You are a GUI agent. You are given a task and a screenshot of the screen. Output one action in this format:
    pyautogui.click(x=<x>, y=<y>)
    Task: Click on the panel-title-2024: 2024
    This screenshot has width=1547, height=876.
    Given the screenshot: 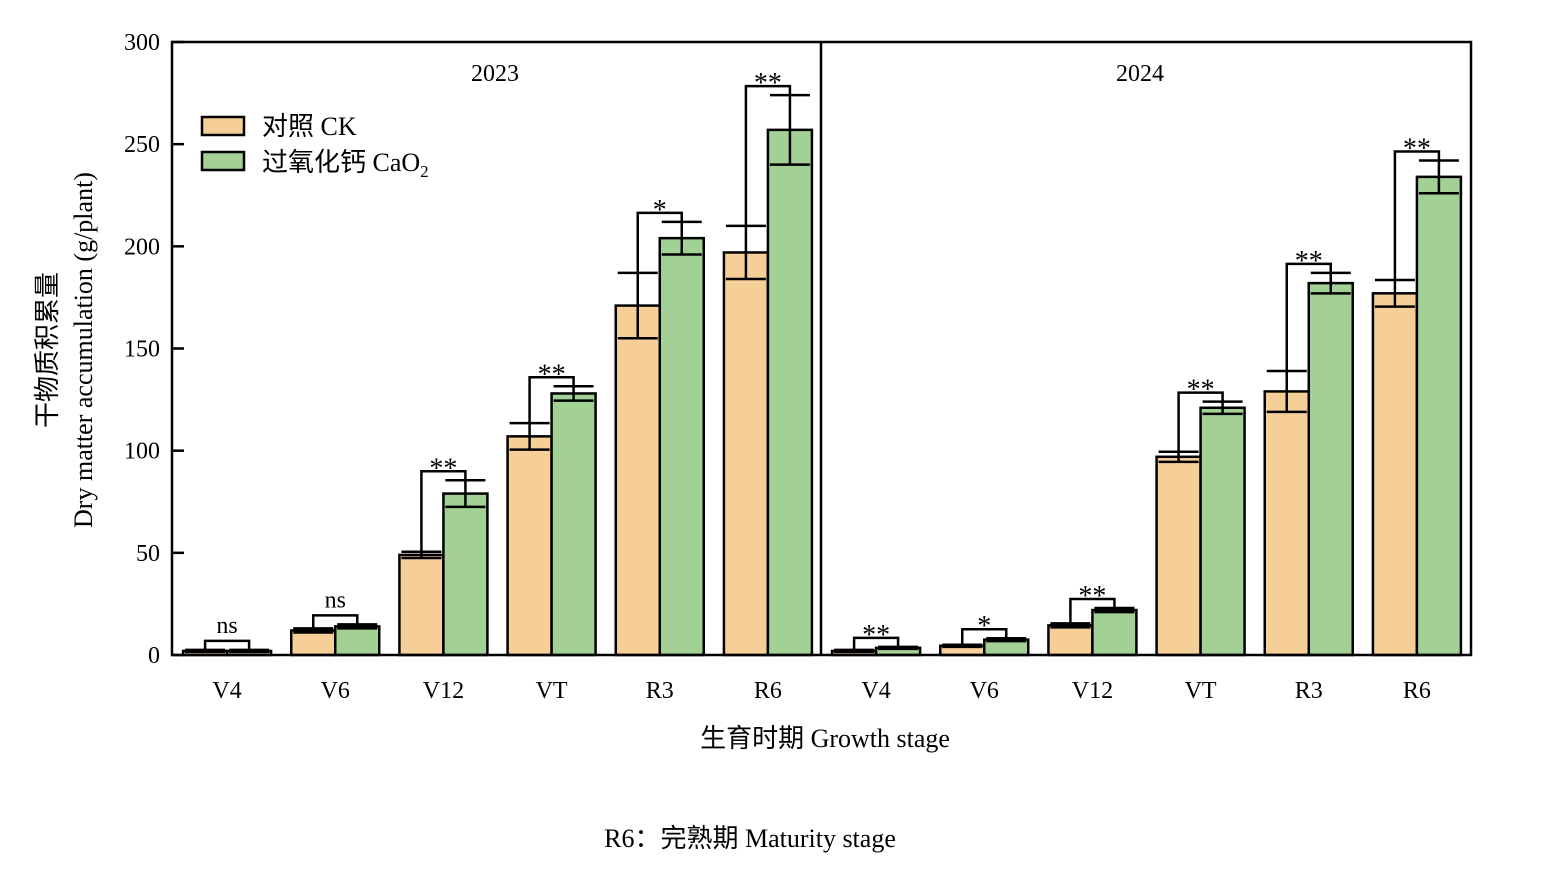 What is the action you would take?
    pyautogui.click(x=1140, y=74)
    